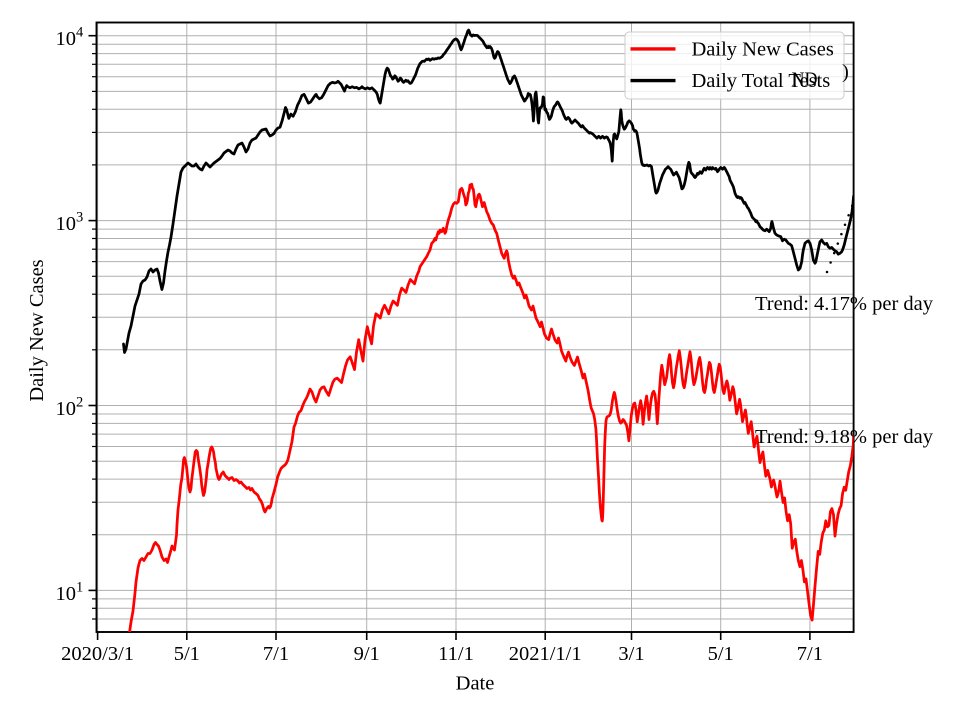 The image size is (960, 720). Describe the element at coordinates (456, 654) in the screenshot. I see `svg-text: 11/1` at that location.